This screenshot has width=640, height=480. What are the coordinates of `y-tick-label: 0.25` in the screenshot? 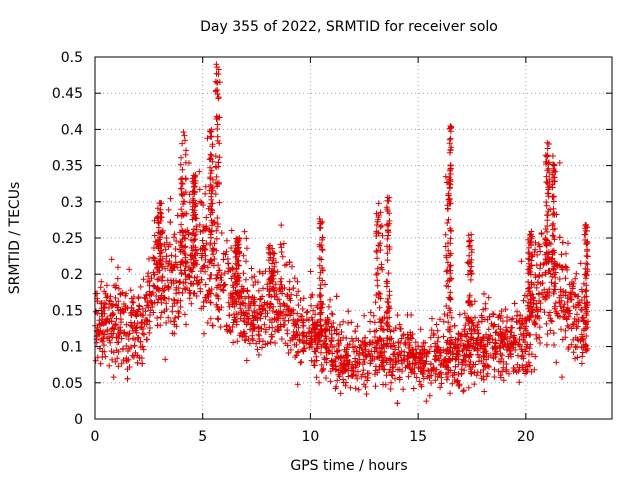 It's located at (67, 239).